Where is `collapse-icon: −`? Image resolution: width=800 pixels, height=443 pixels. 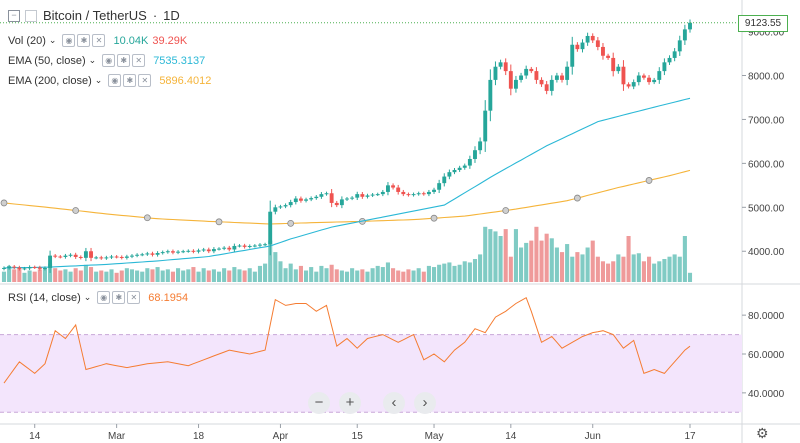 collapse-icon: − is located at coordinates (14, 15).